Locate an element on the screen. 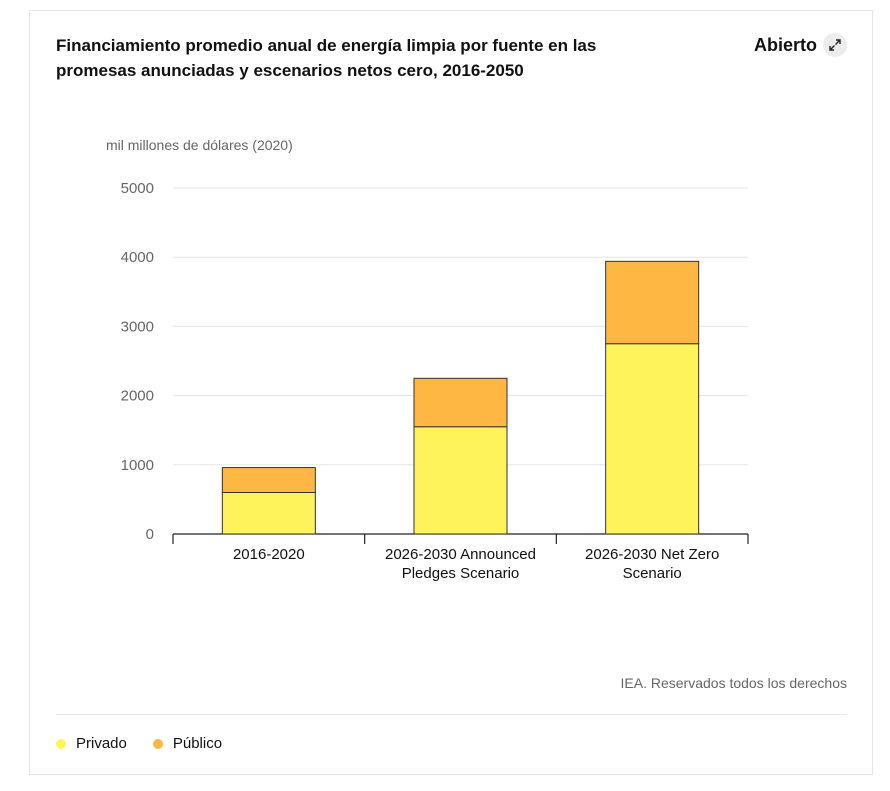  legend: Privado Público is located at coordinates (139, 743).